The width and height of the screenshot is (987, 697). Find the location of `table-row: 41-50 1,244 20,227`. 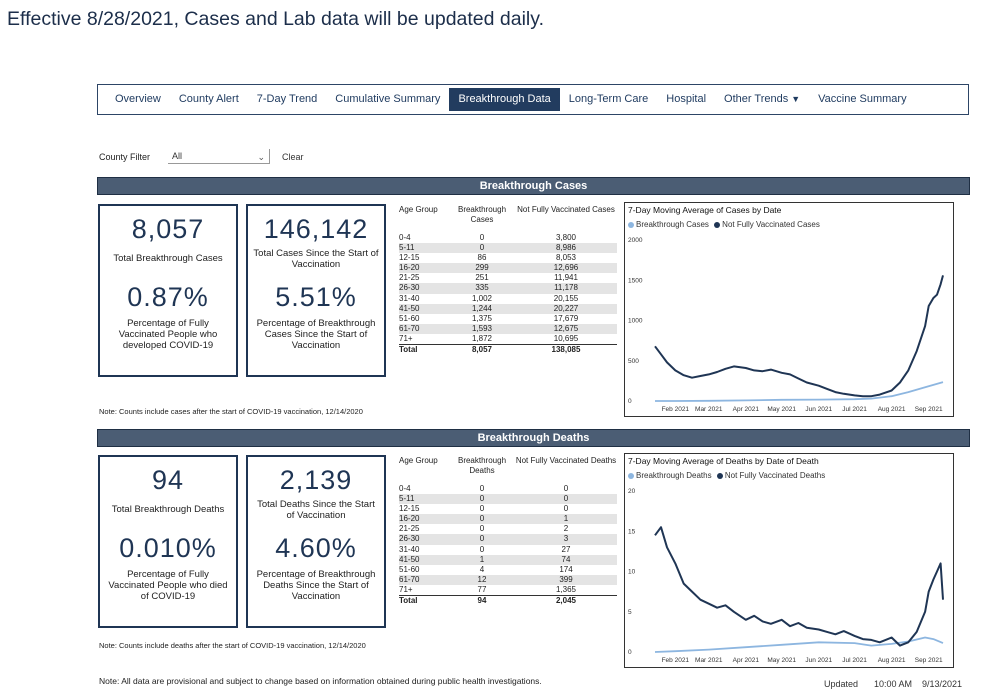

table-row: 41-50 1,244 20,227 is located at coordinates (508, 308).